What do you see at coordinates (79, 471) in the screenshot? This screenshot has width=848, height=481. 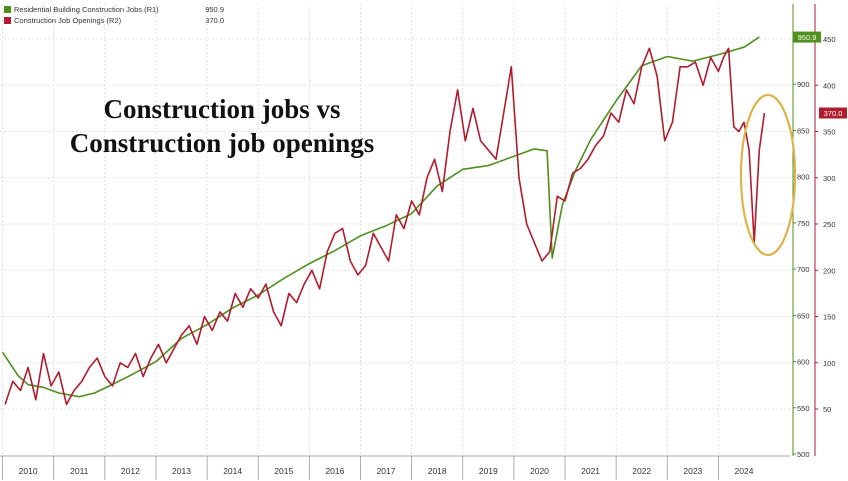 I see `x-tick-label: 2011` at bounding box center [79, 471].